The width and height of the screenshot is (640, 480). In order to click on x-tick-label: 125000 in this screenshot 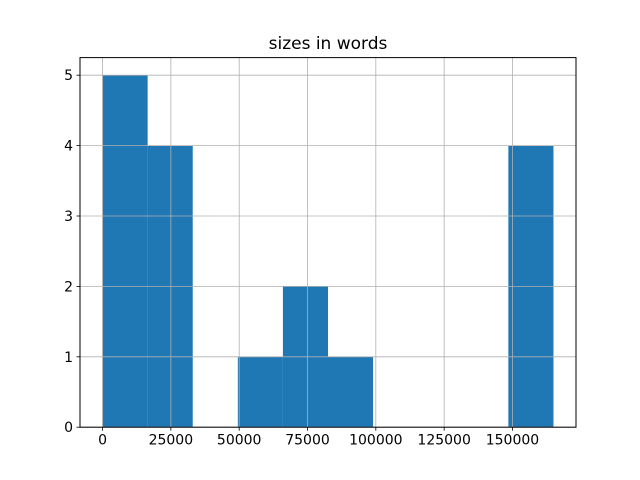, I will do `click(443, 441)`.